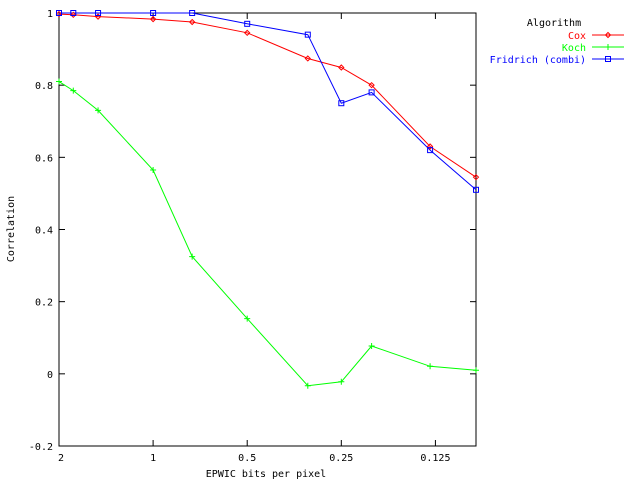 Image resolution: width=640 pixels, height=480 pixels. What do you see at coordinates (44, 158) in the screenshot?
I see `y-tick-label: 0.6` at bounding box center [44, 158].